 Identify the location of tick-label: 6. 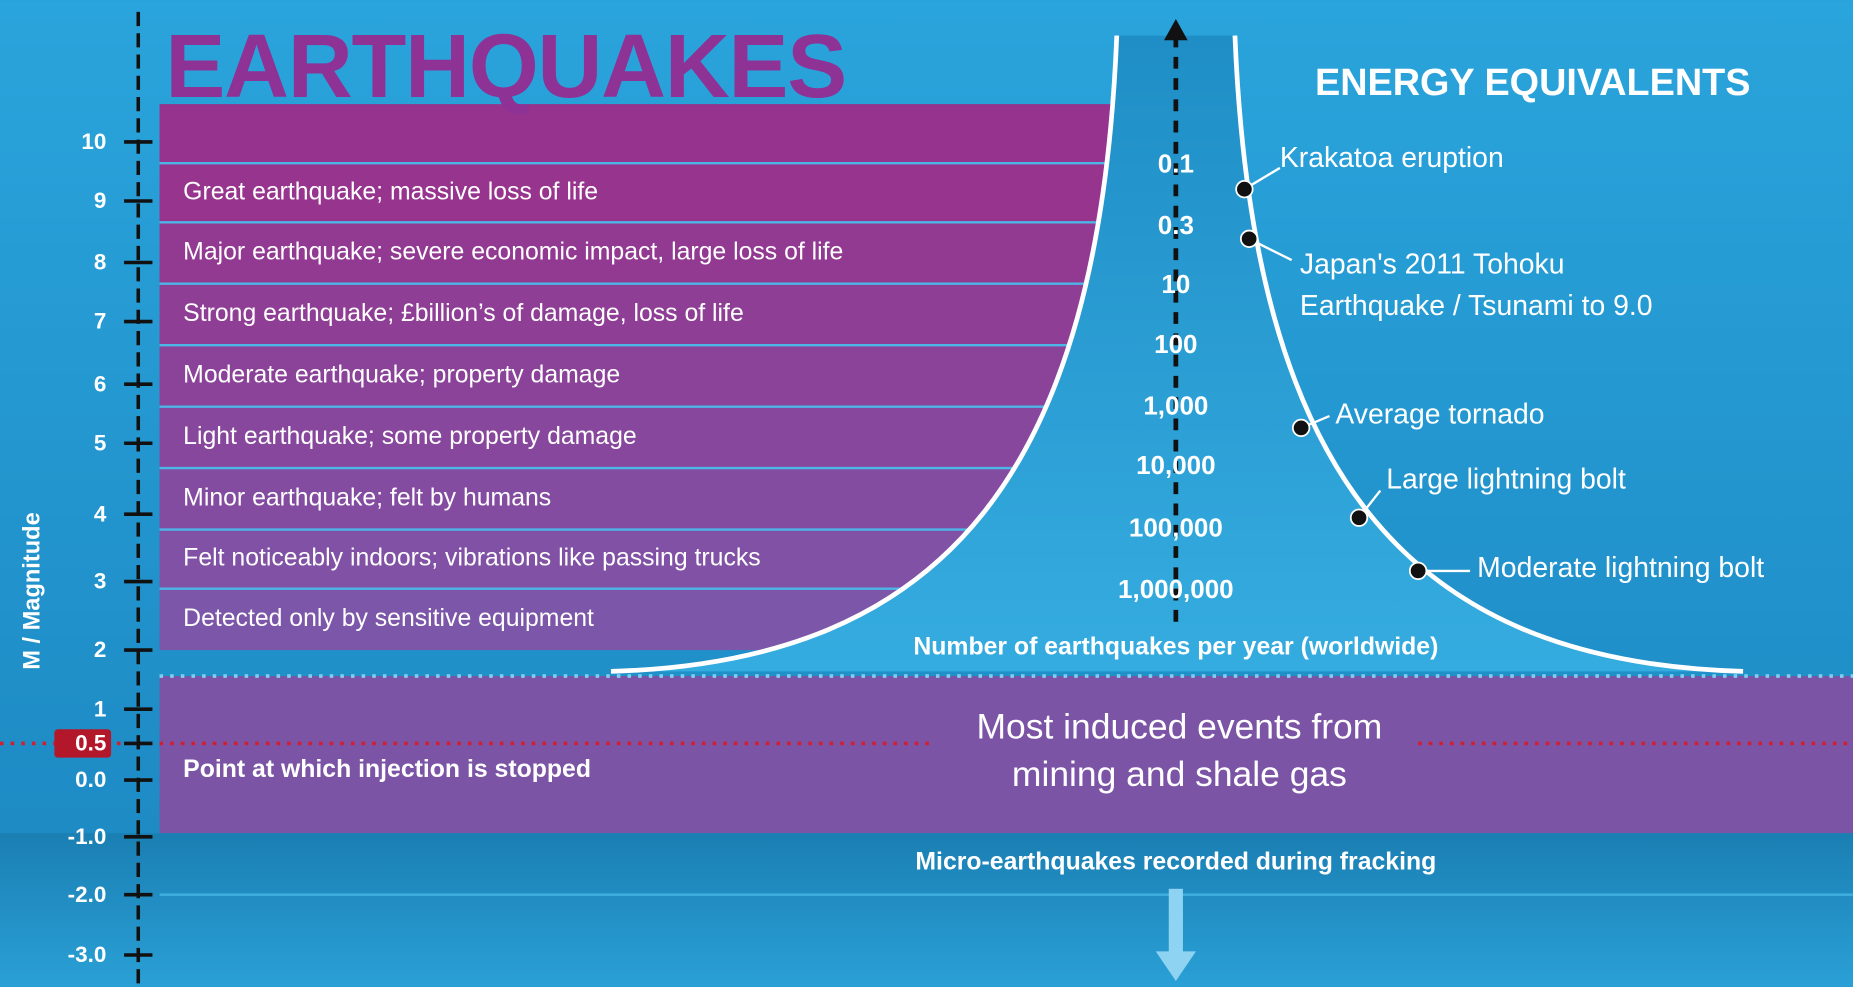
(100, 383).